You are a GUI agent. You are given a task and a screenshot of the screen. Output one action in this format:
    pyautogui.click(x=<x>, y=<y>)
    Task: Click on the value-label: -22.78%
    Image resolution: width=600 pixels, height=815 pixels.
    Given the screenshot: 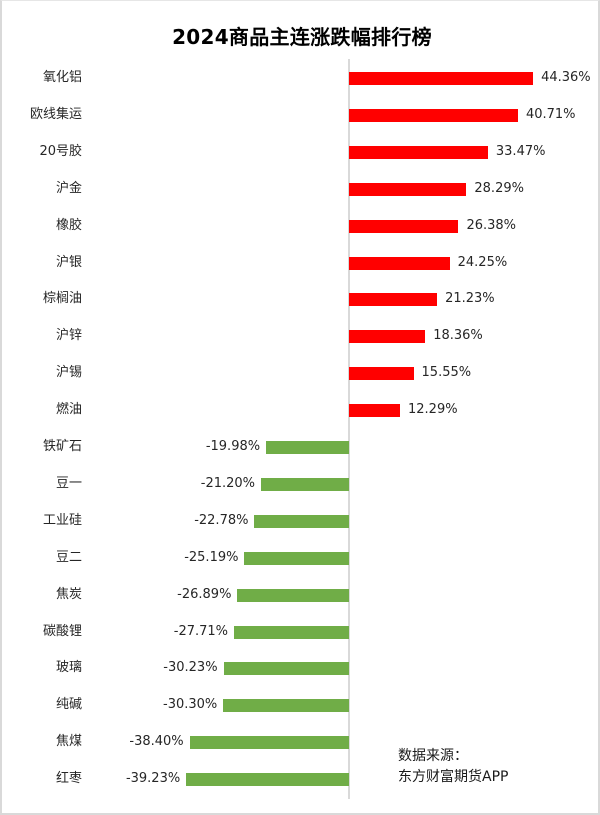 What is the action you would take?
    pyautogui.click(x=221, y=520)
    